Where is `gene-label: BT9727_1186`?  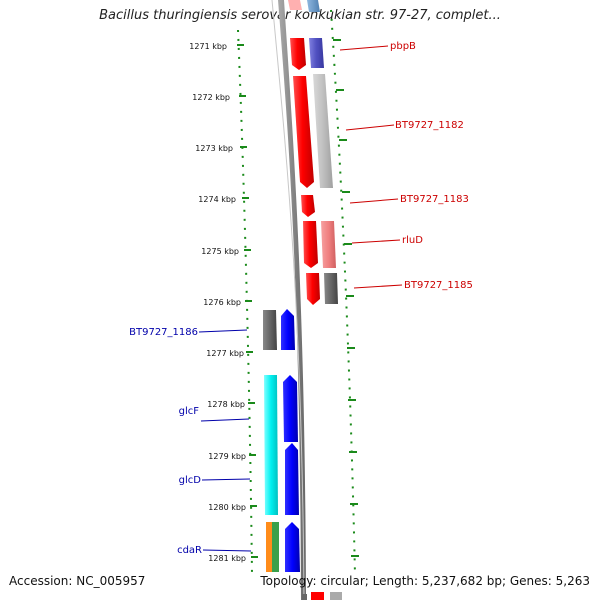
gene-label: BT9727_1186 is located at coordinates (163, 332).